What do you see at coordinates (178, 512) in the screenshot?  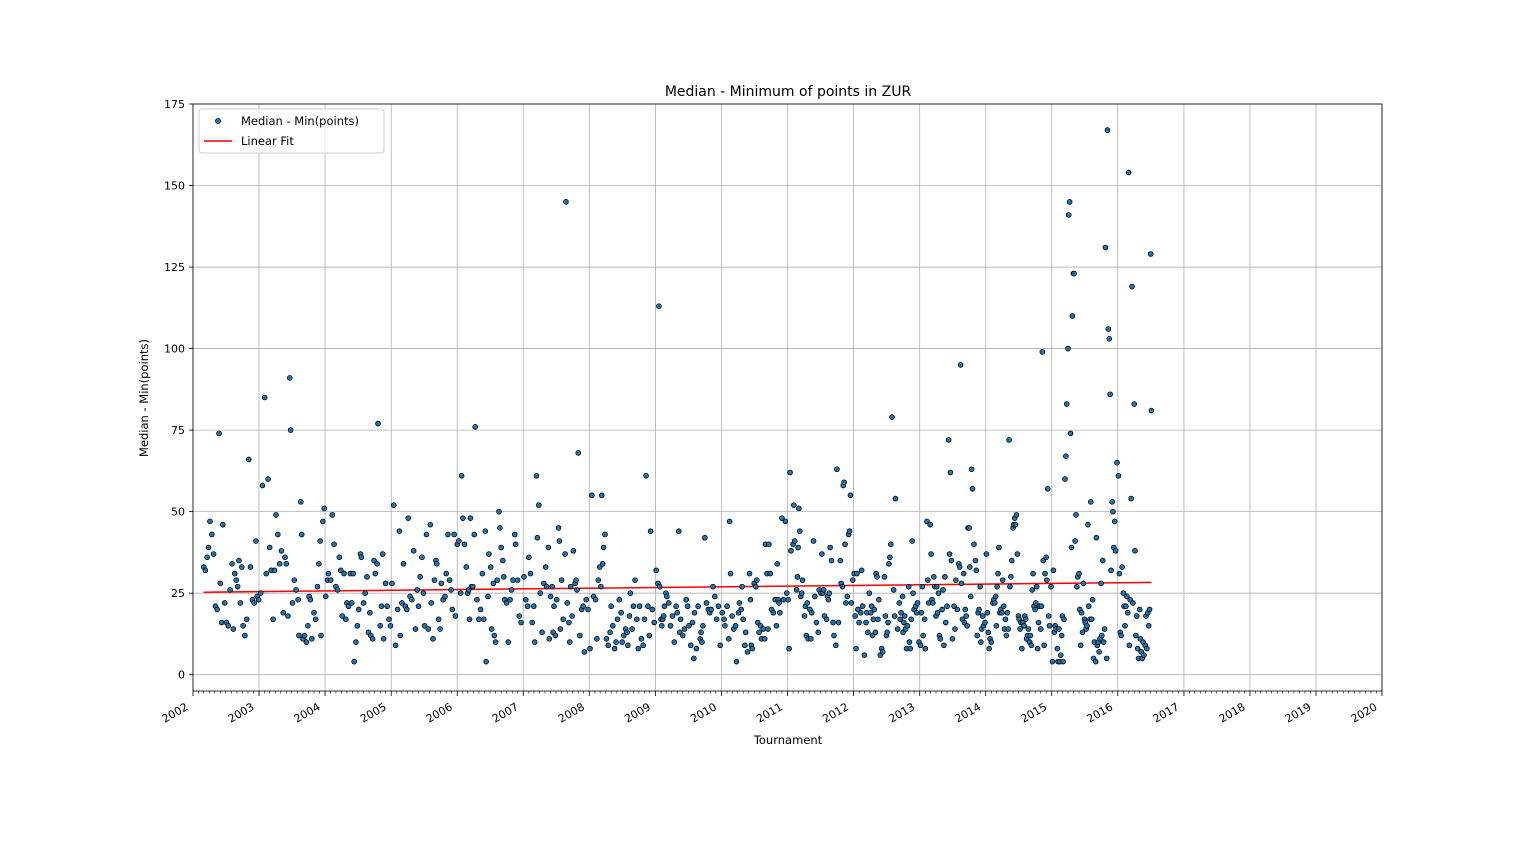 I see `y-tick-label: 50` at bounding box center [178, 512].